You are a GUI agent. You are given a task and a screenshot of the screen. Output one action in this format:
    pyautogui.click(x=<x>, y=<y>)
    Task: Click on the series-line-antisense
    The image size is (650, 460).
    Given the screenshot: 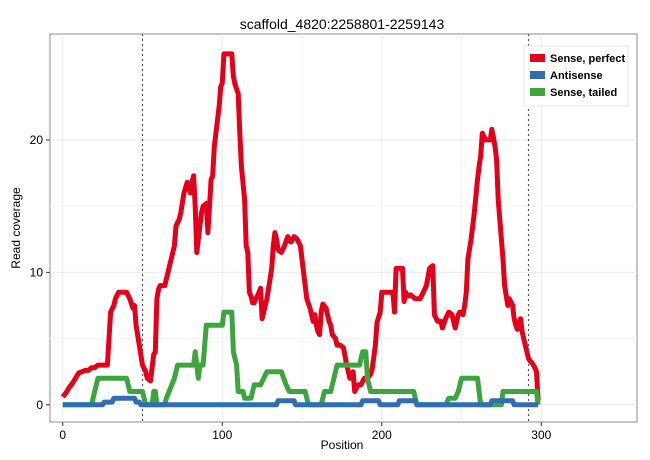 What is the action you would take?
    pyautogui.click(x=300, y=401)
    